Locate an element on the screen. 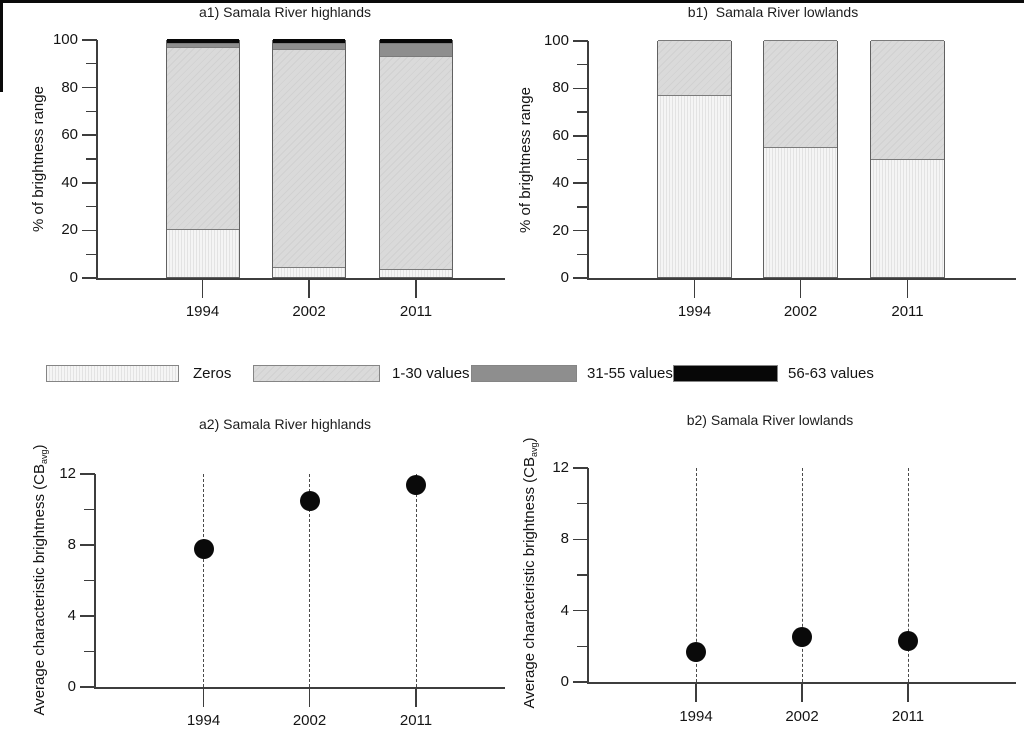 The width and height of the screenshot is (1024, 744). stacked-bar-2011 is located at coordinates (416, 158).